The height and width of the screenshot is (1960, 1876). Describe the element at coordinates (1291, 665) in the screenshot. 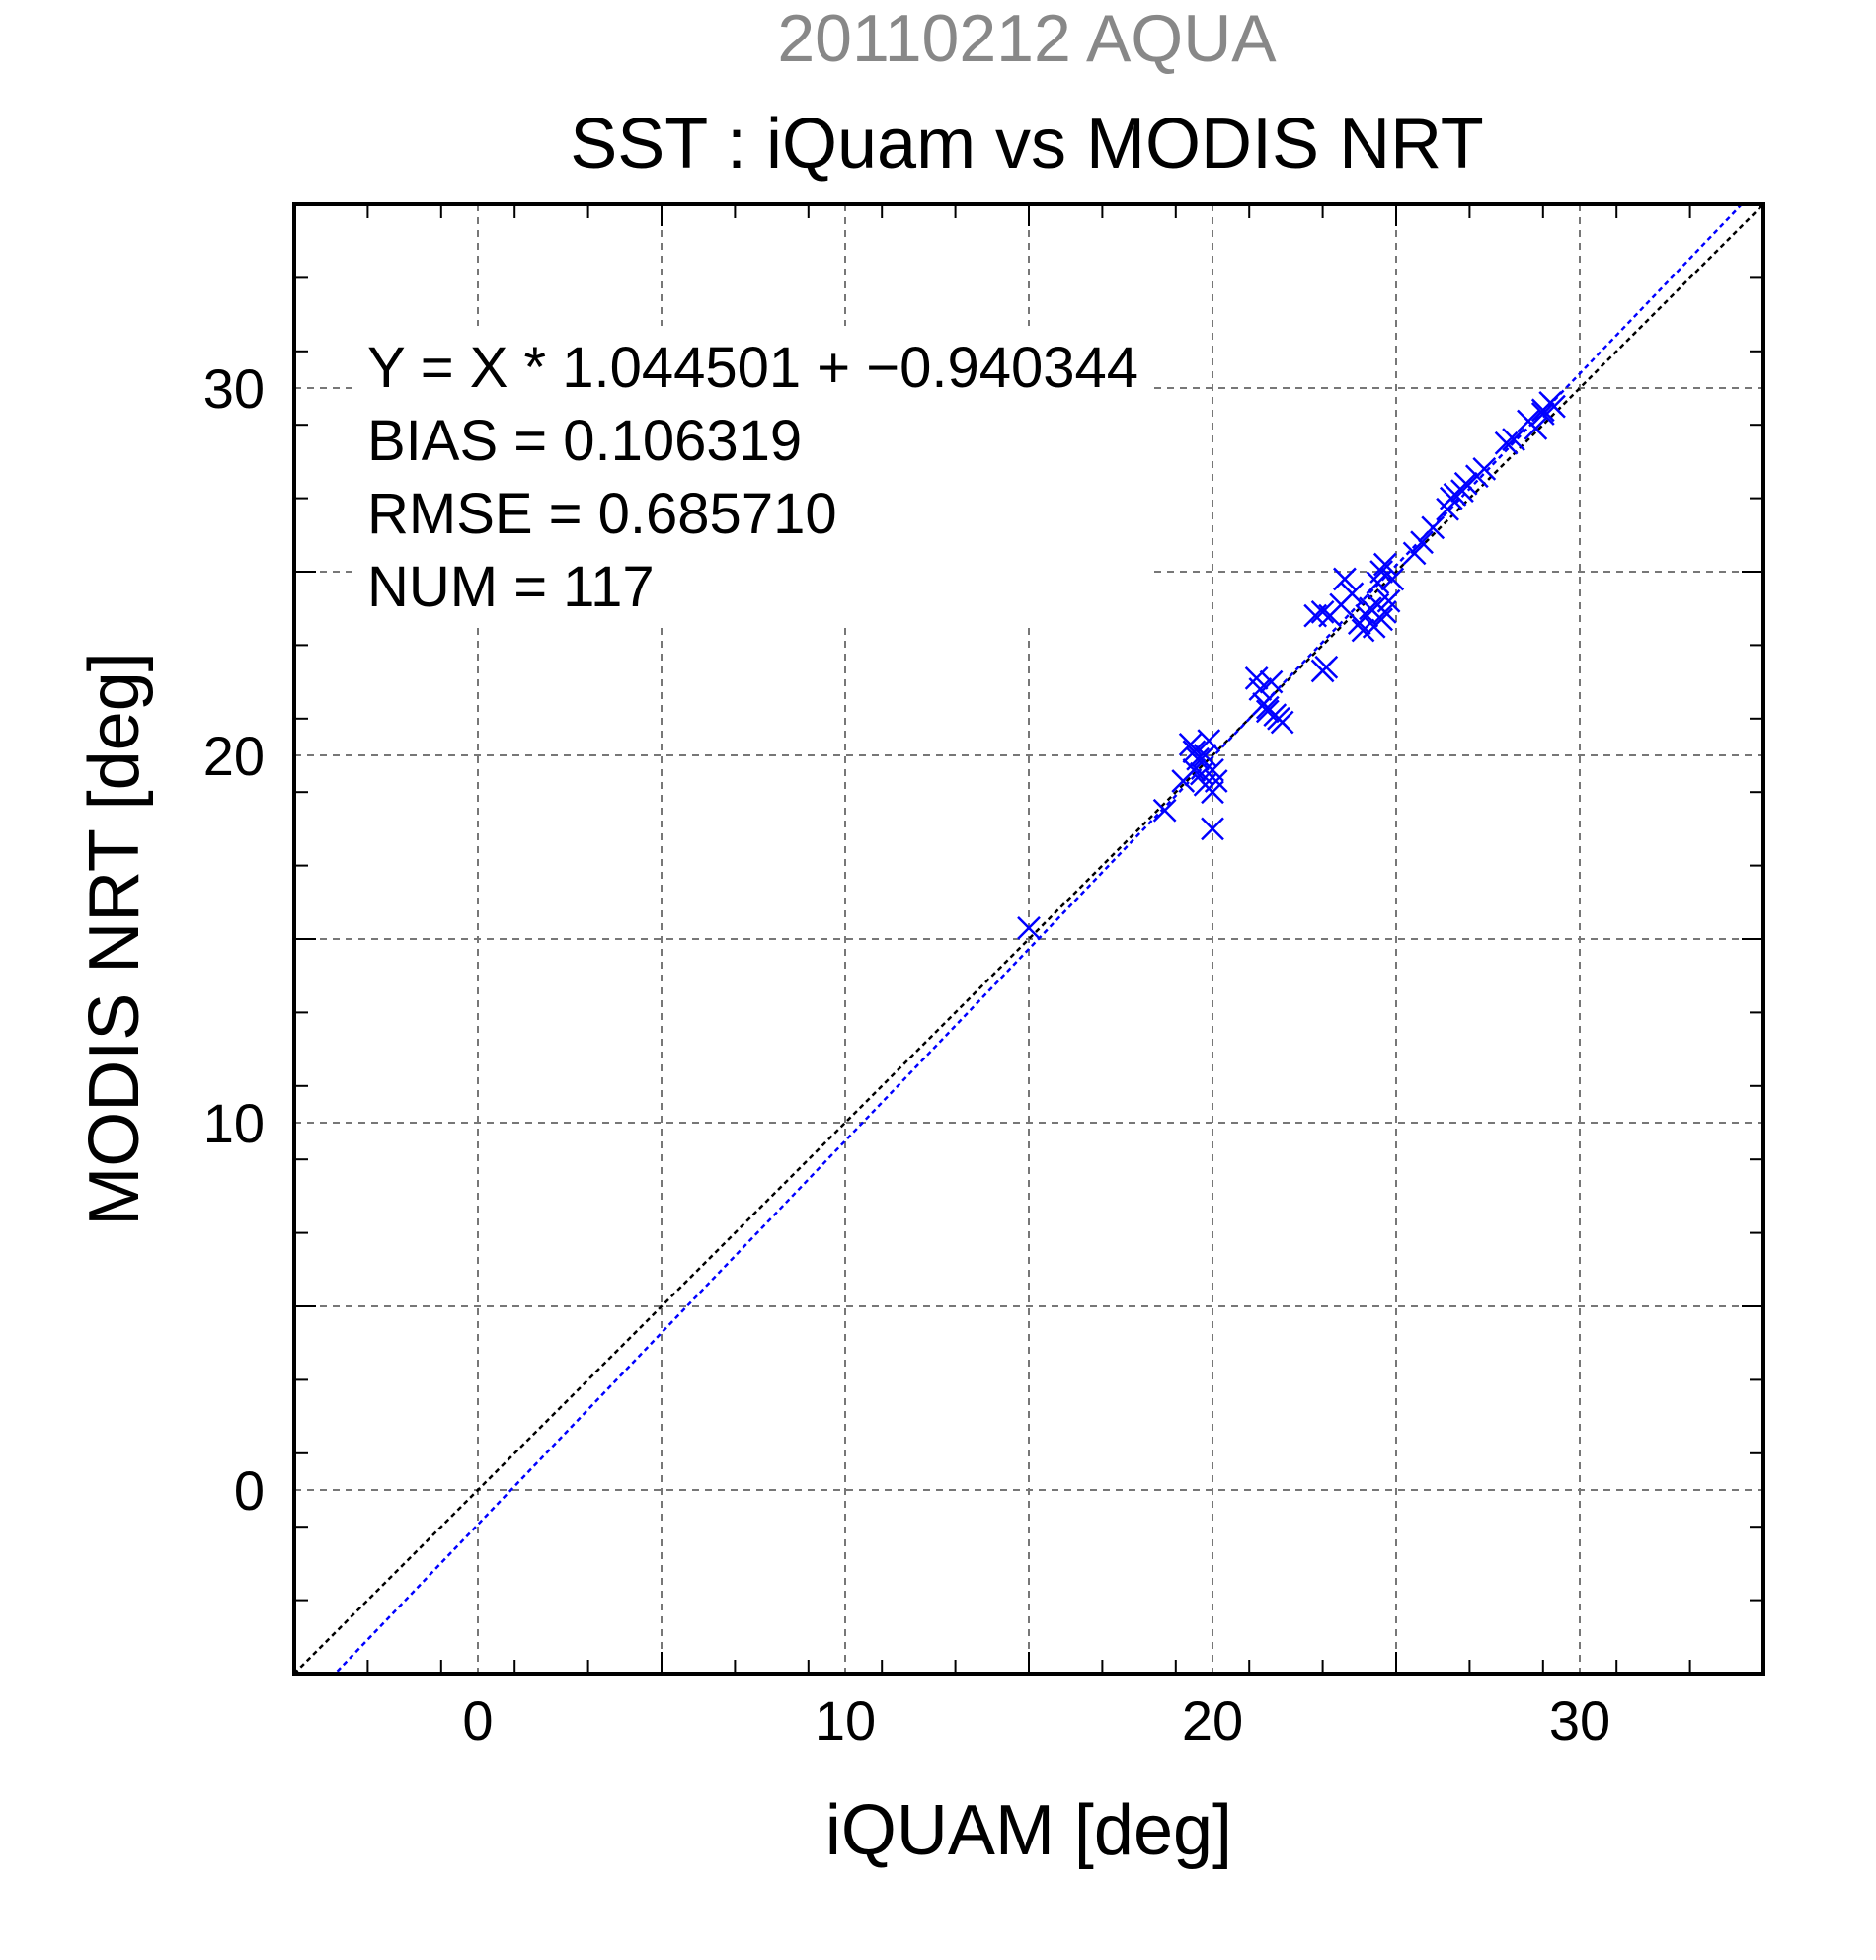

I see `data-points` at that location.